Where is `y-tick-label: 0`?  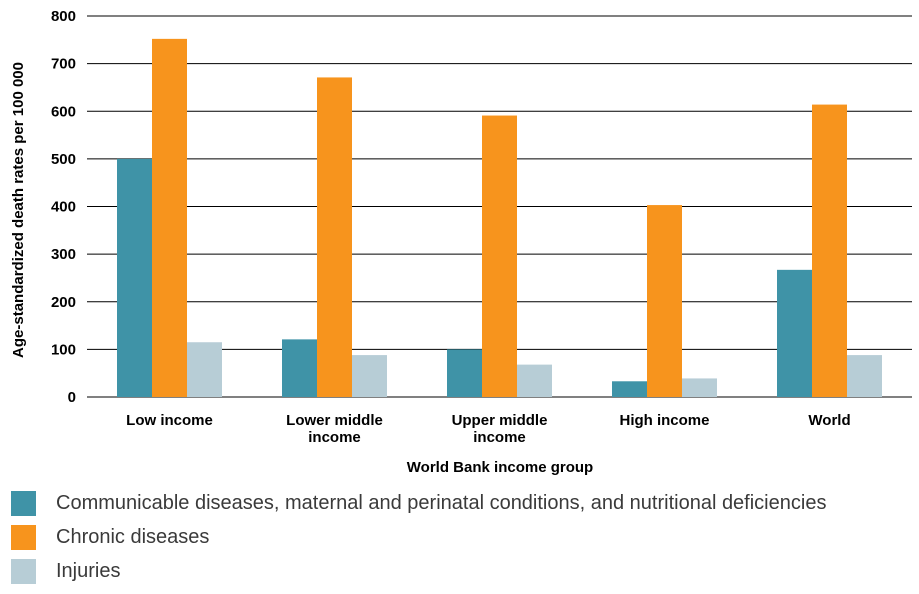 y-tick-label: 0 is located at coordinates (72, 397).